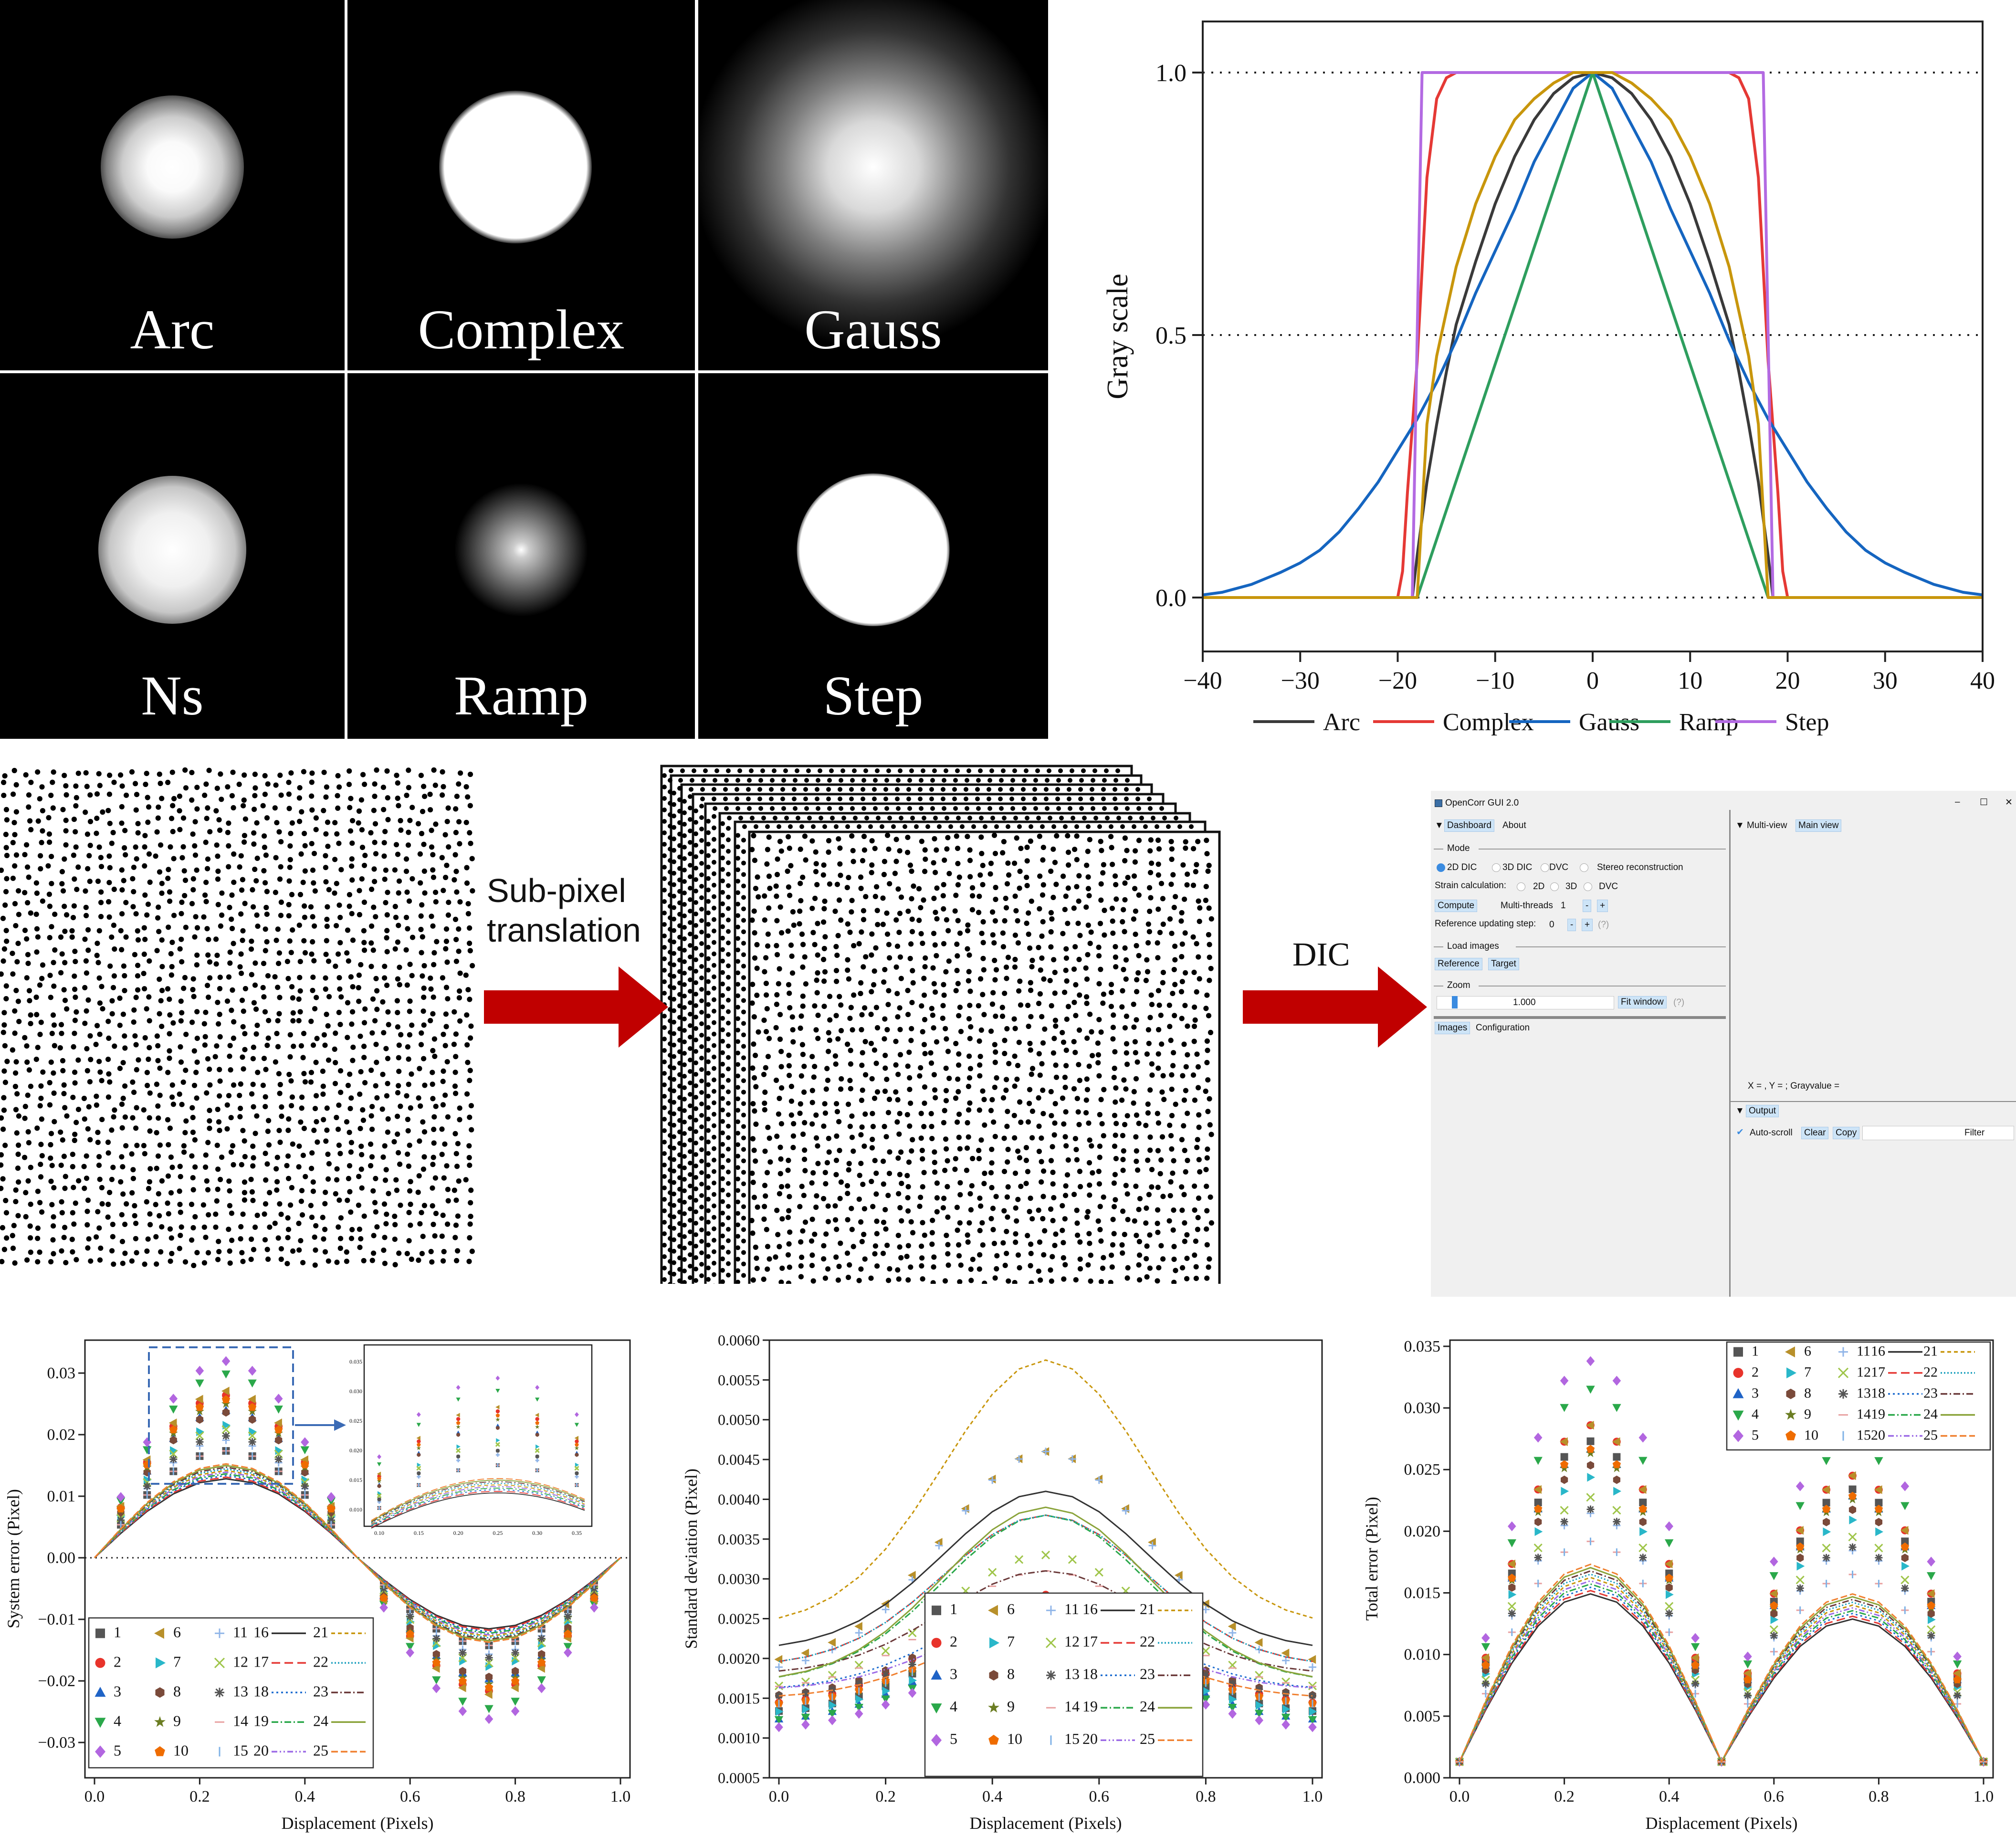 The height and width of the screenshot is (1847, 2016). I want to click on output-label: Output, so click(1763, 1111).